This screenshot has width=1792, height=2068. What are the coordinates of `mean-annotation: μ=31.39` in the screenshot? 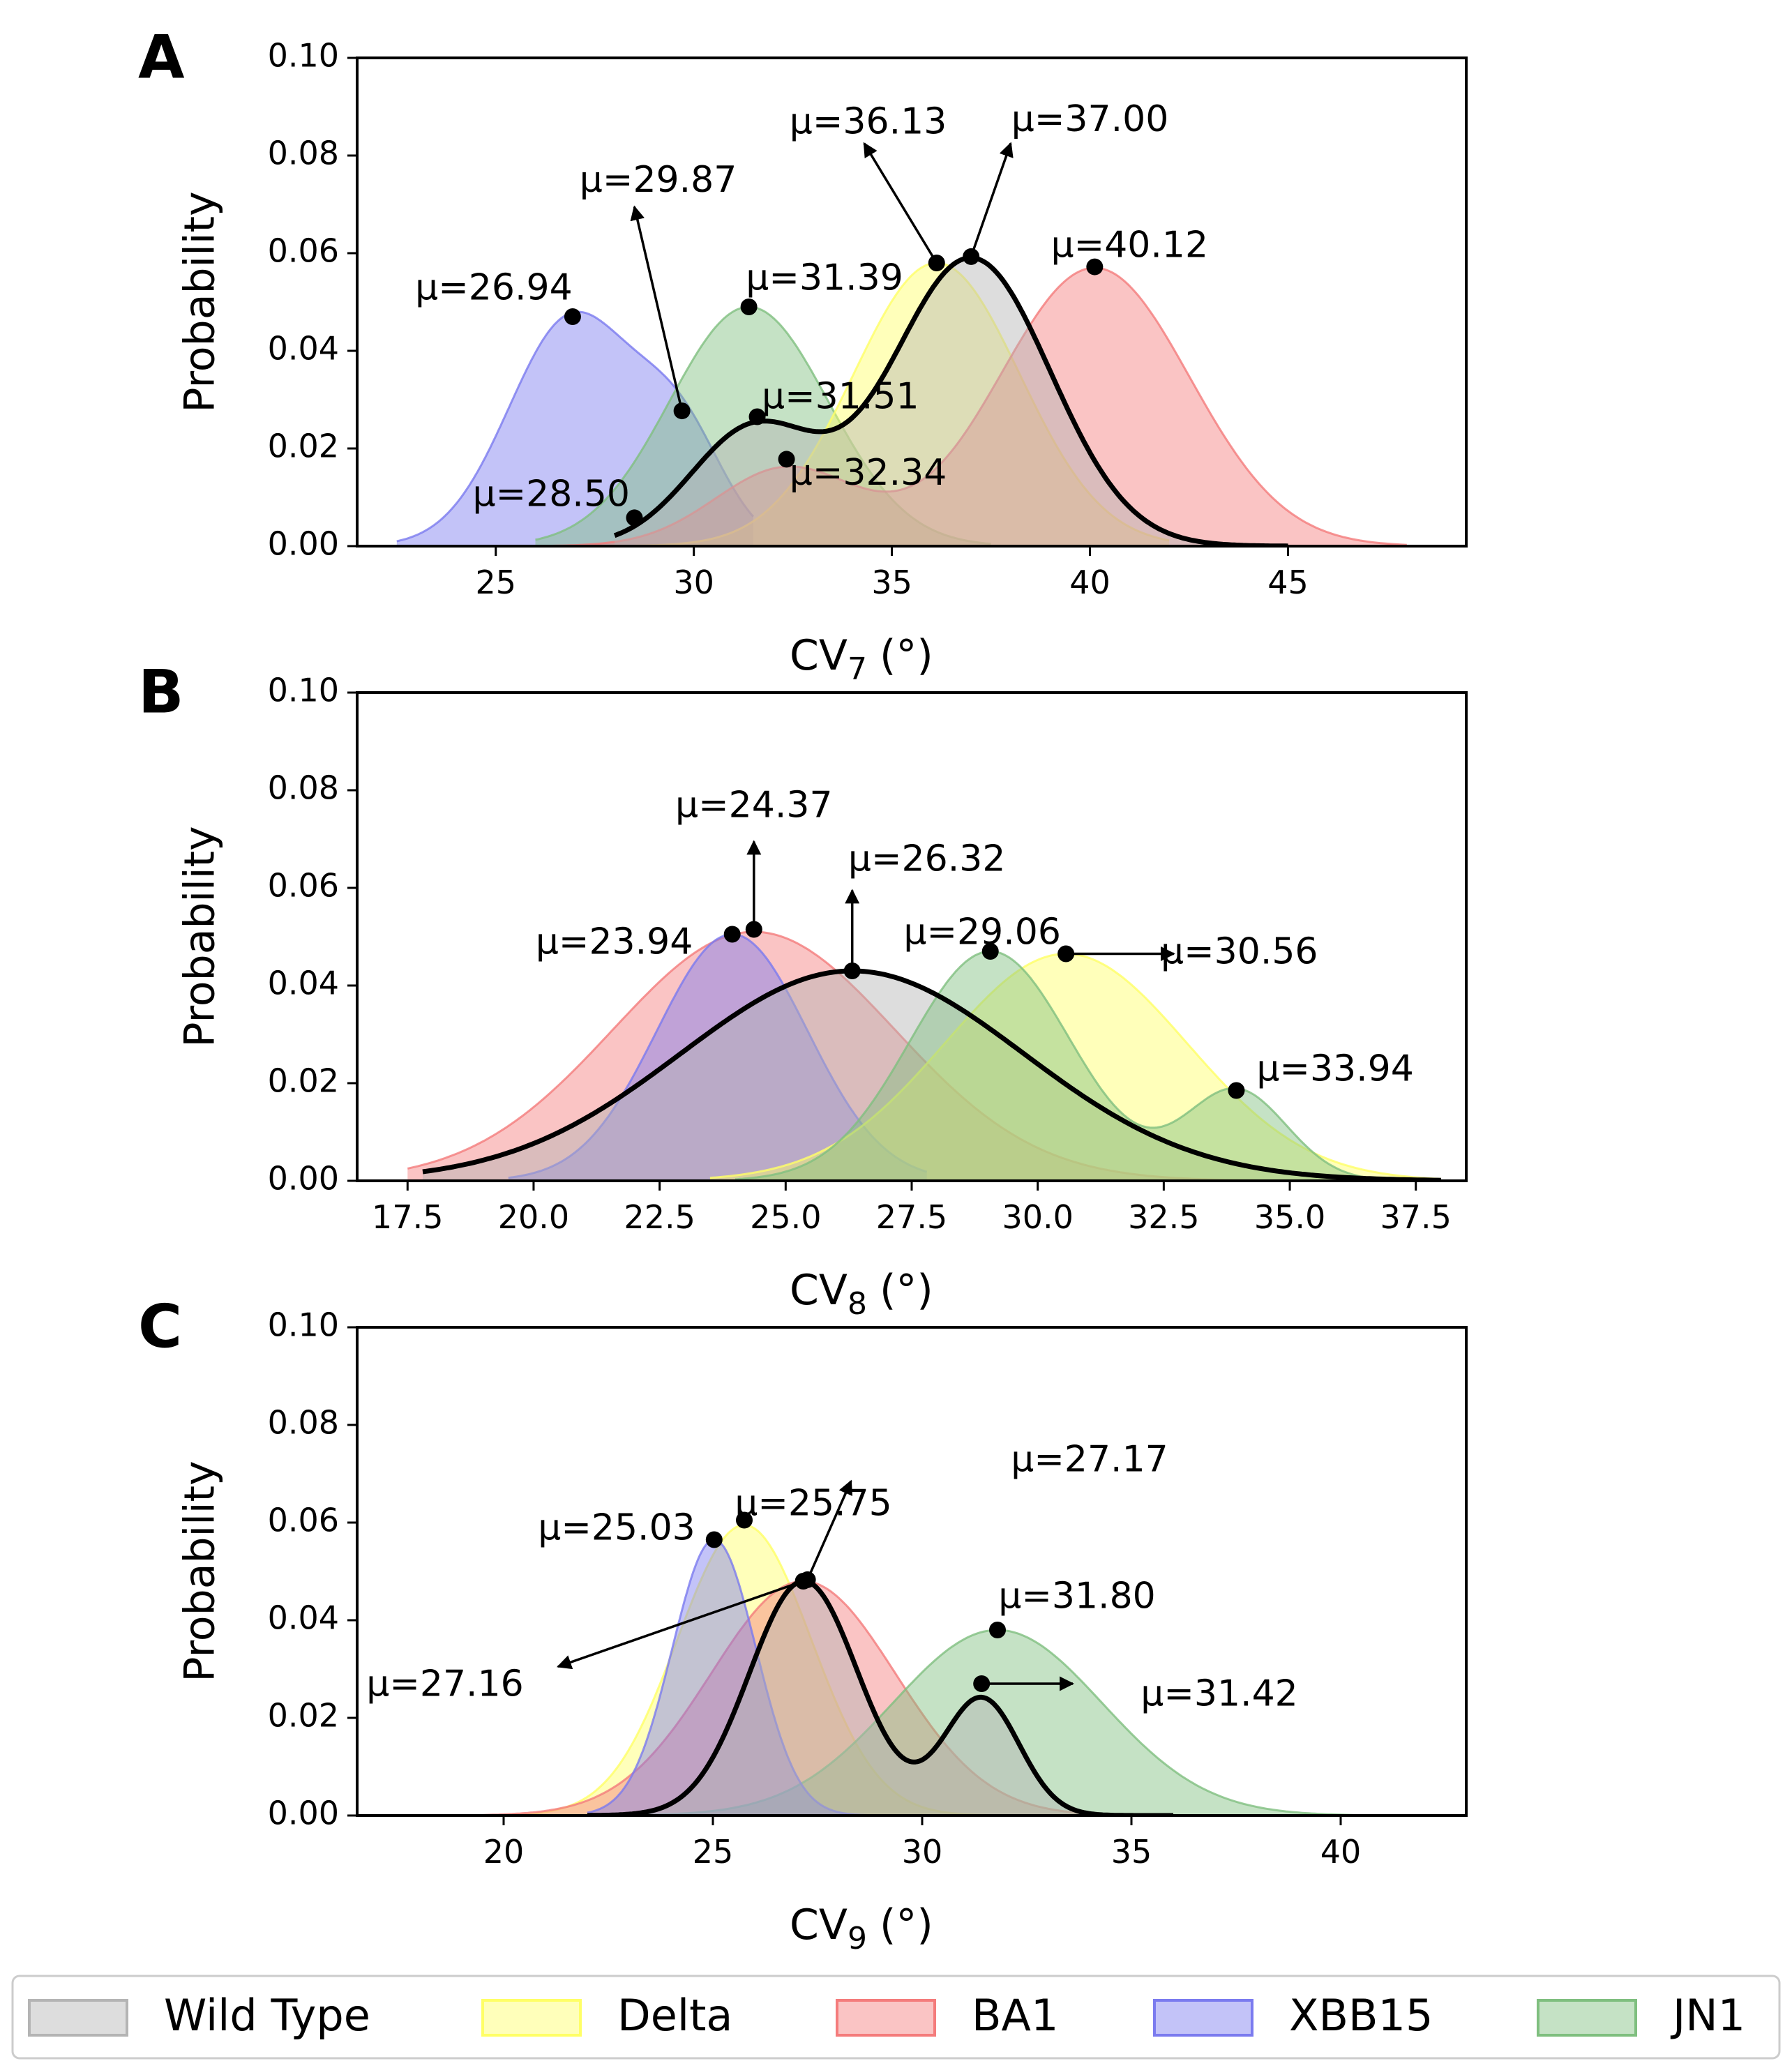 It's located at (821, 286).